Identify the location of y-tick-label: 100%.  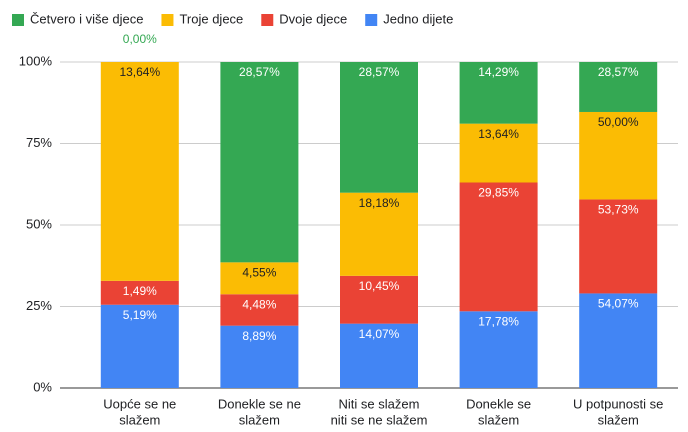
(36, 60).